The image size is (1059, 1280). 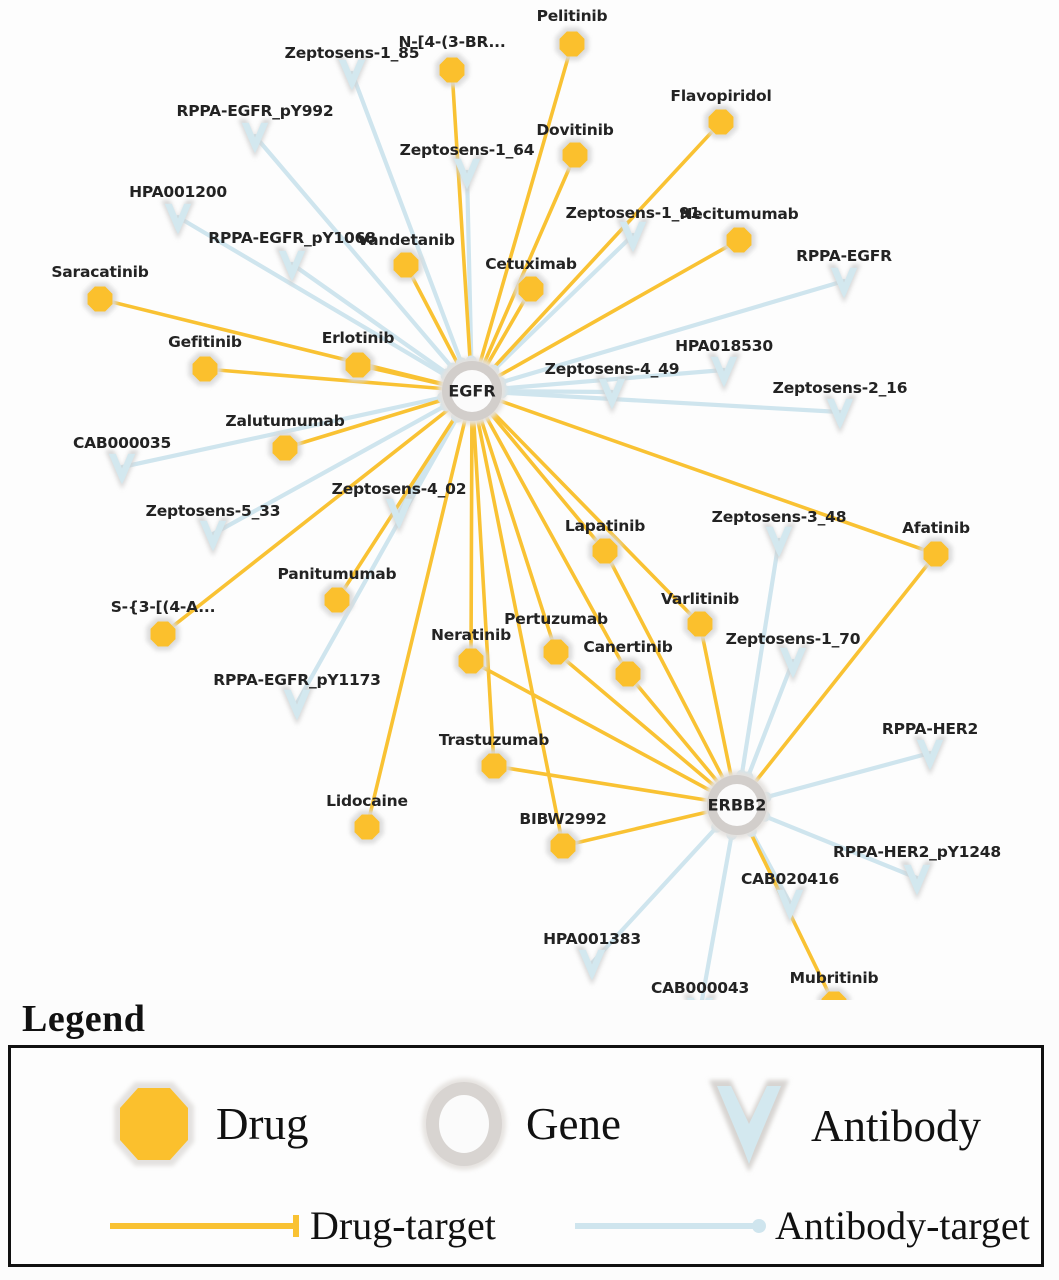 I want to click on legend-antibody-entry: Antibody, so click(x=841, y=1126).